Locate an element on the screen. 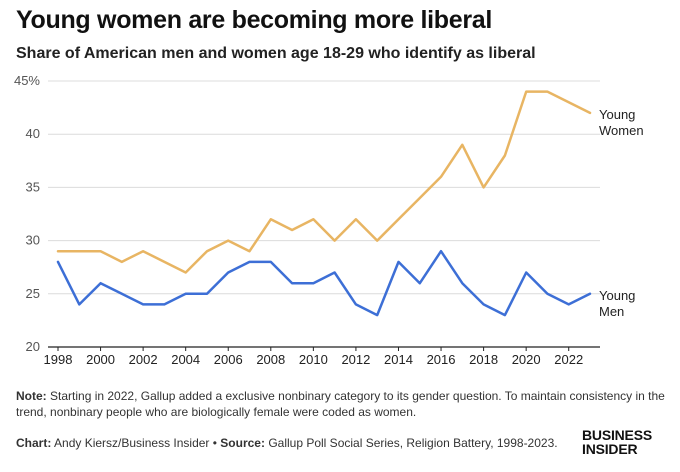 Image resolution: width=680 pixels, height=472 pixels. logo-line-2: INSIDER is located at coordinates (610, 449).